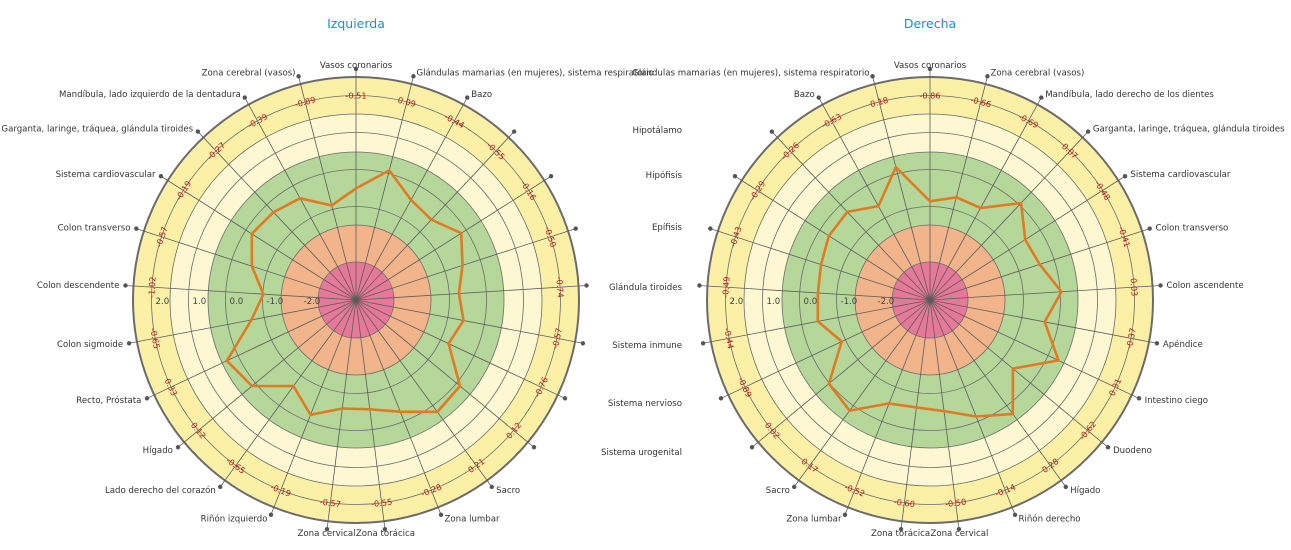 This screenshot has height=550, width=1291. Describe the element at coordinates (879, 102) in the screenshot. I see `data-value-label: 0.18` at that location.